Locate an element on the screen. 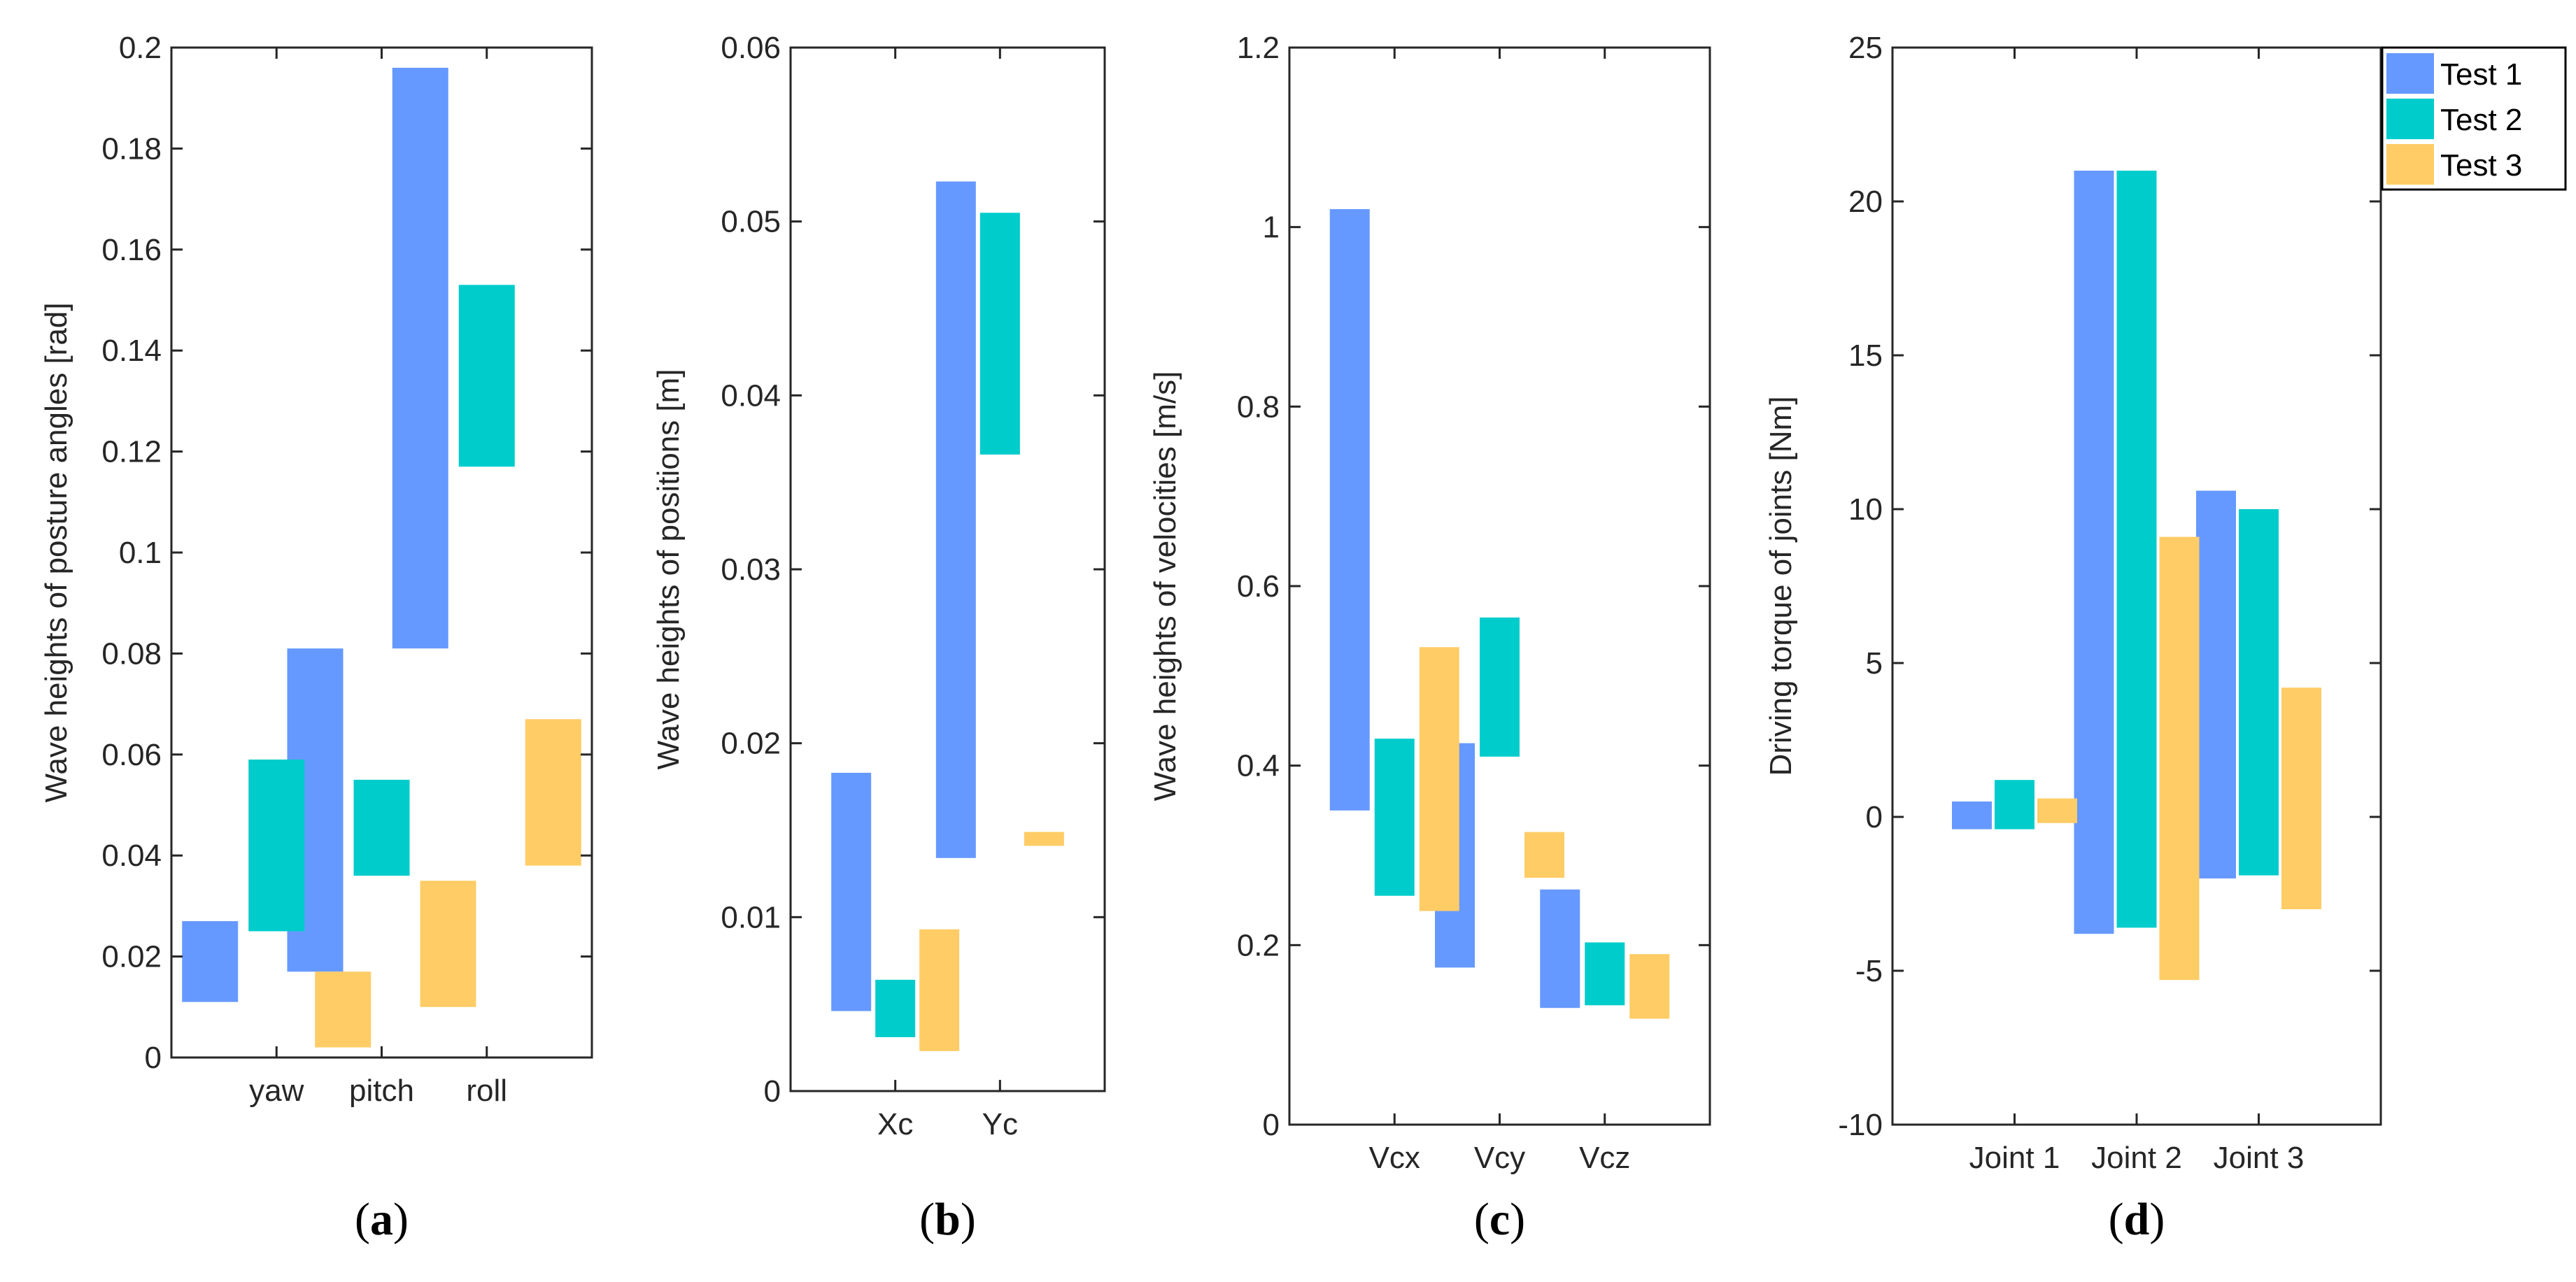 This screenshot has width=2576, height=1282. panel-label: (d) is located at coordinates (2137, 1219).